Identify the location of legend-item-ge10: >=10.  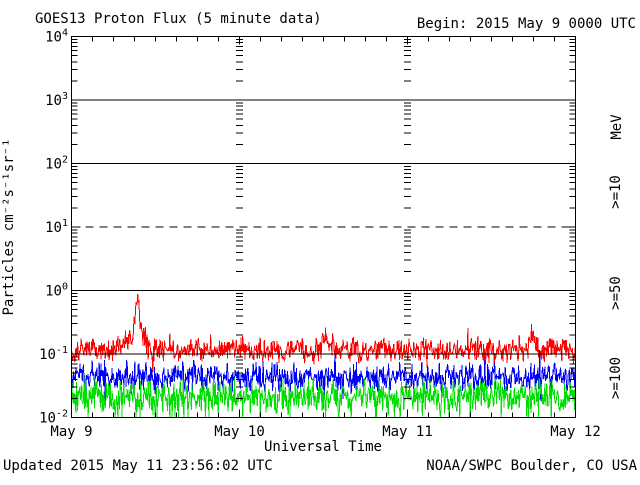
(616, 192).